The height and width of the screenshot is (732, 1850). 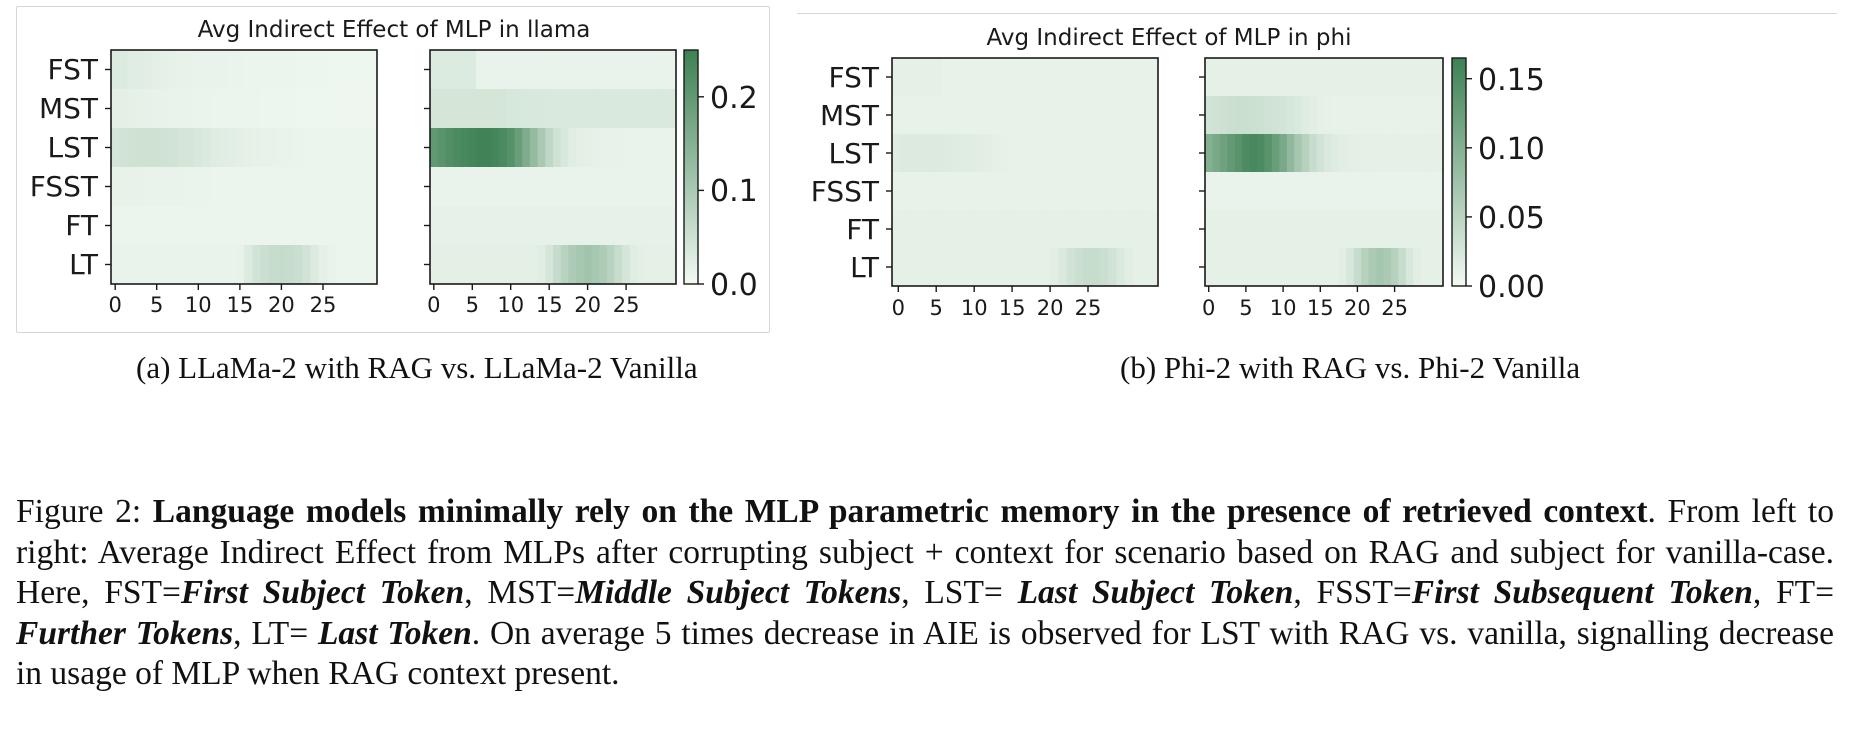 I want to click on x-tick: 10, so click(x=510, y=305).